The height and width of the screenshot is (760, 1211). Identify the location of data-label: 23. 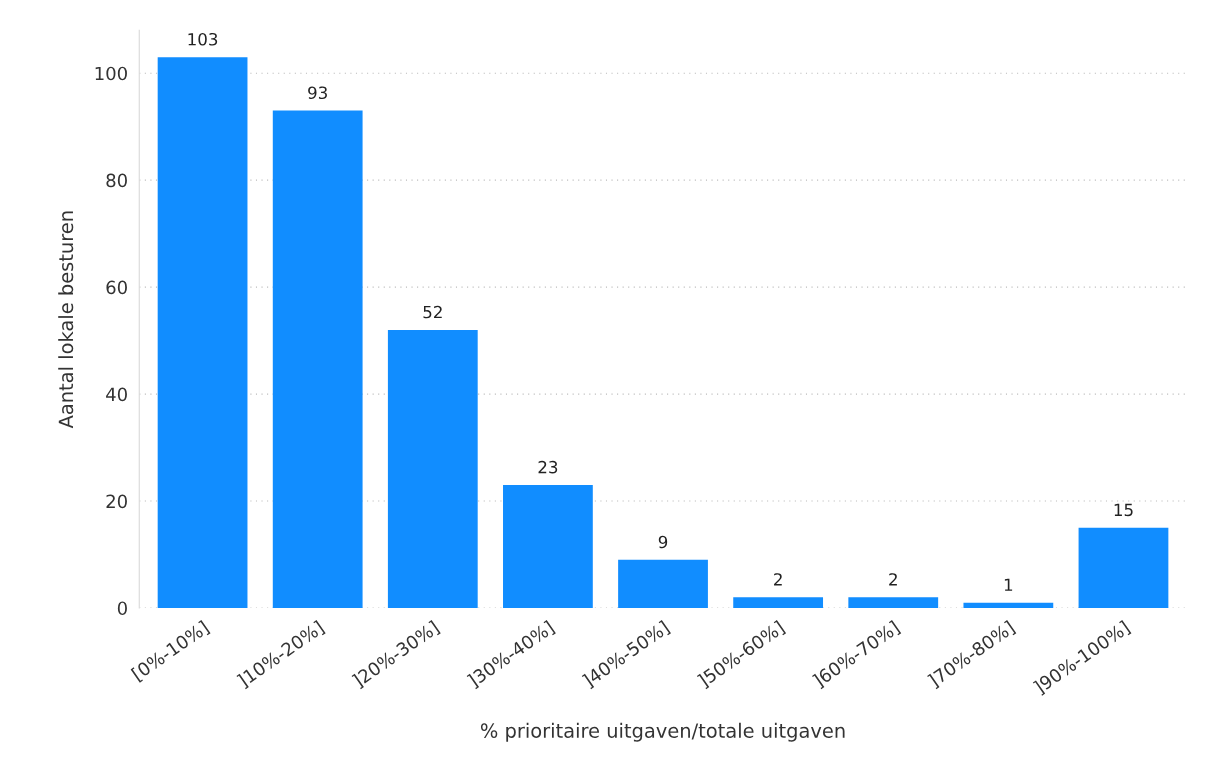
(548, 467).